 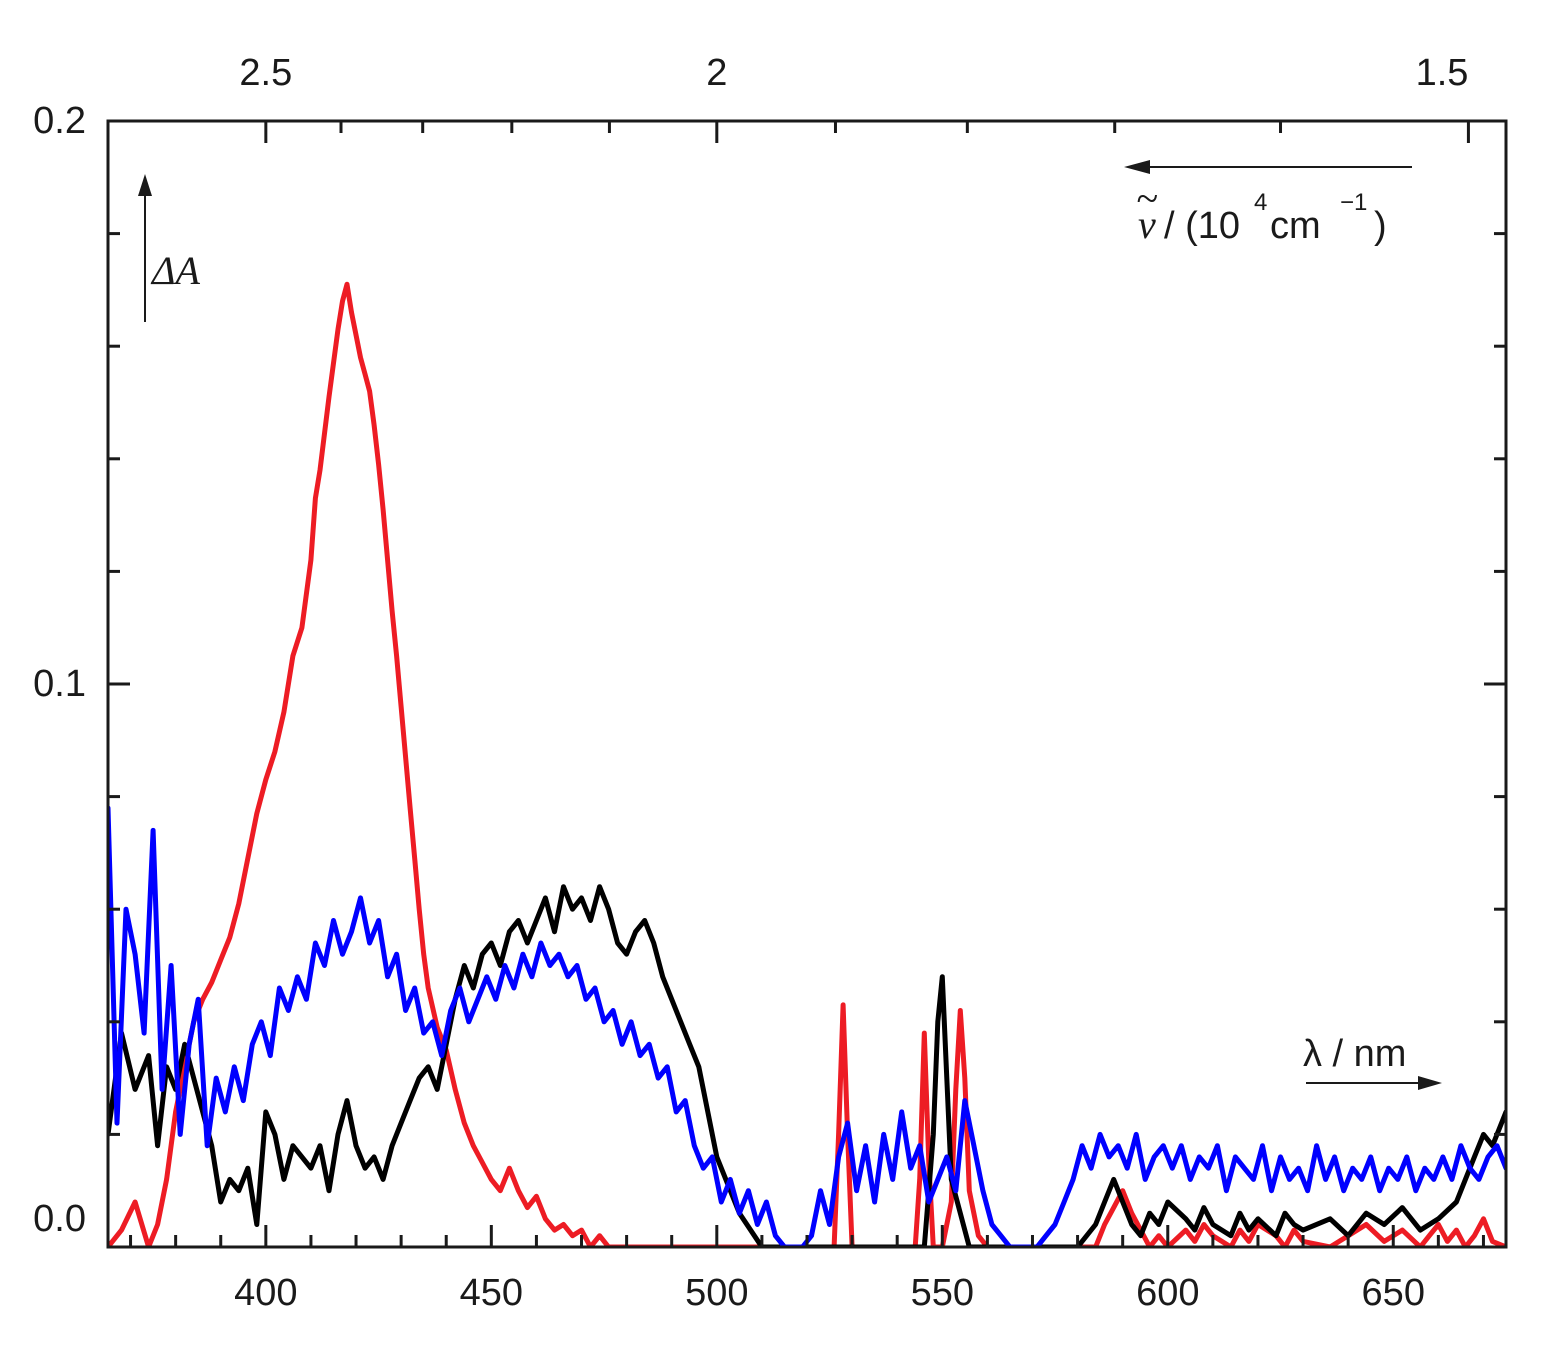 What do you see at coordinates (1167, 1293) in the screenshot?
I see `x-tick-label: 600` at bounding box center [1167, 1293].